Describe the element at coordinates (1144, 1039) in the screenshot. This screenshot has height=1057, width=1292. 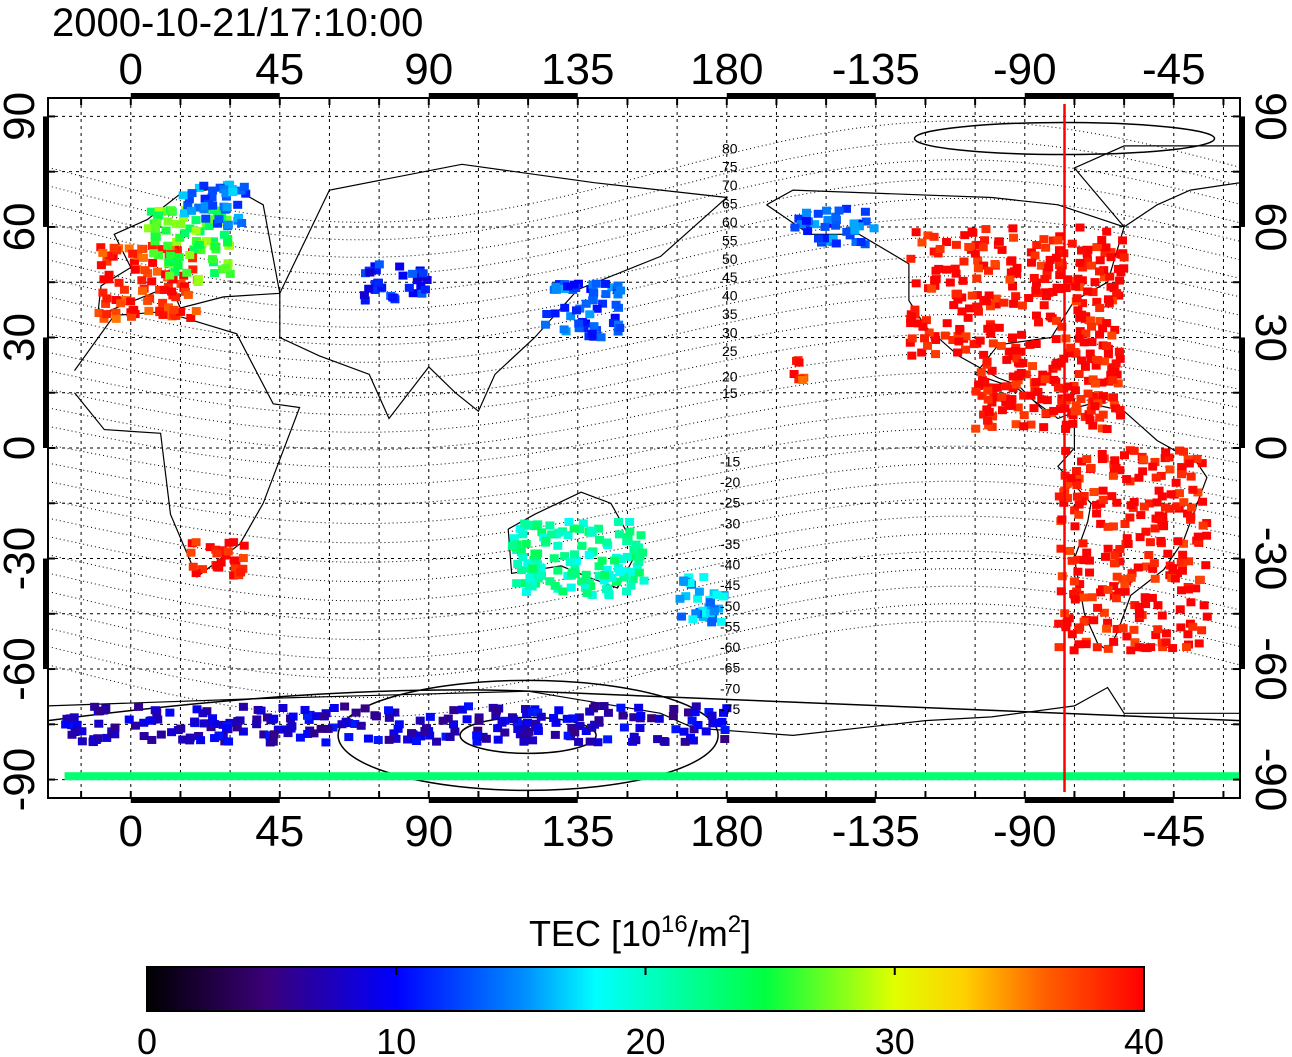
I see `colorbar-tick-label: 40` at that location.